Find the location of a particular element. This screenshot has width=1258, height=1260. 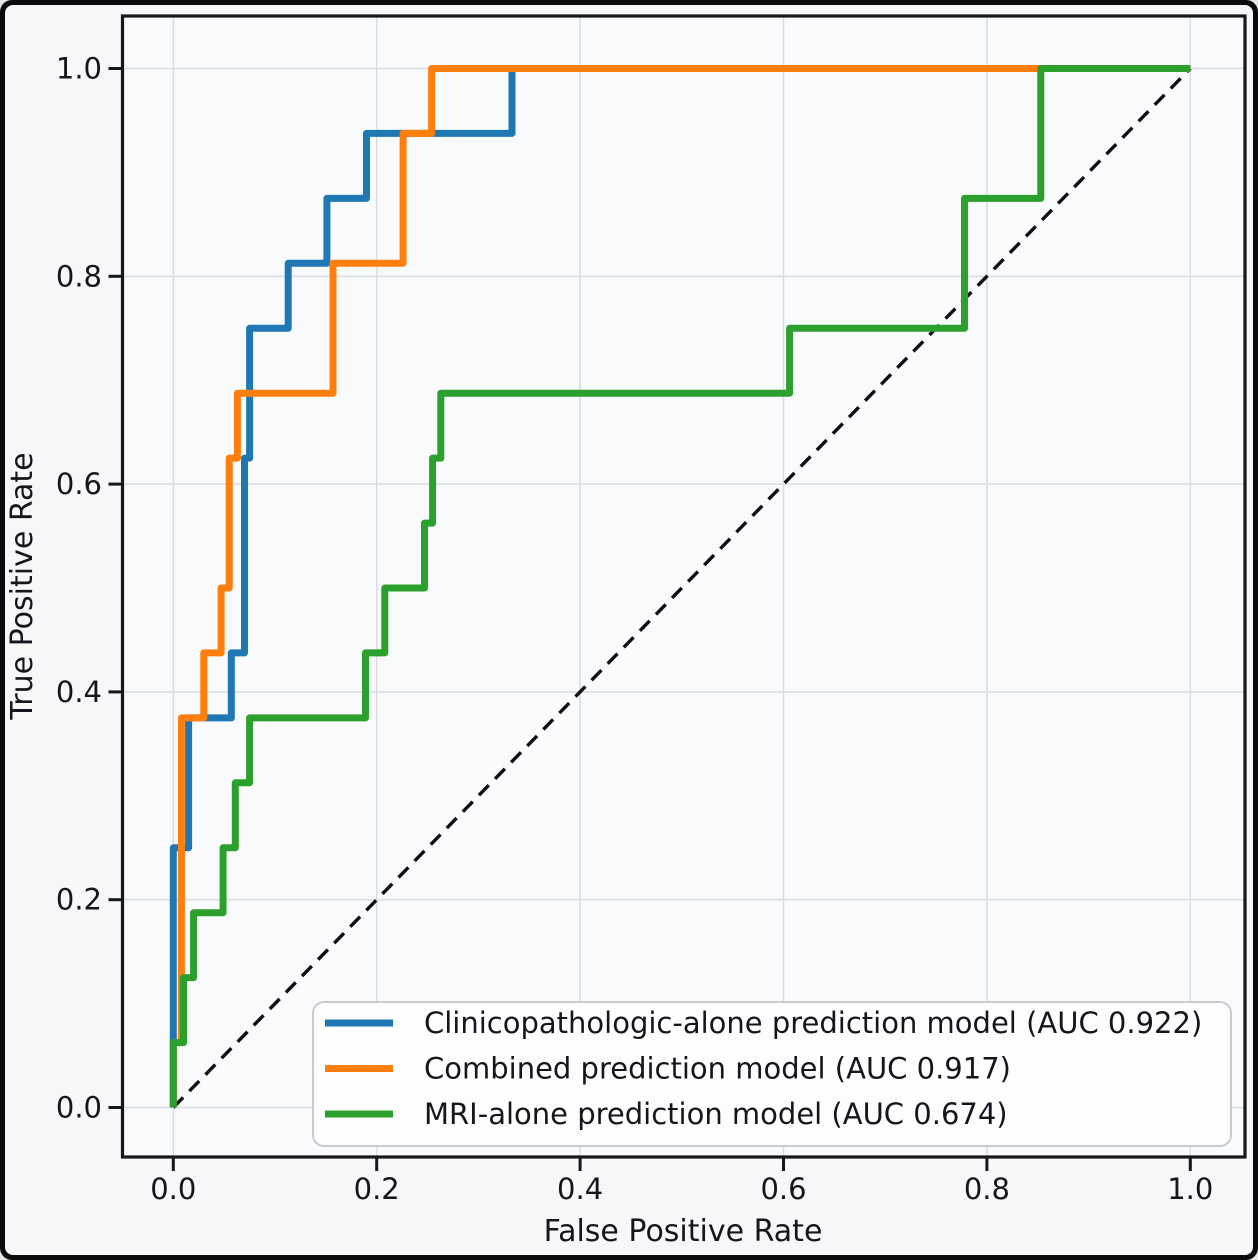

legend-entry-combined: Combined prediction model (AUC 0.917) is located at coordinates (668, 1069).